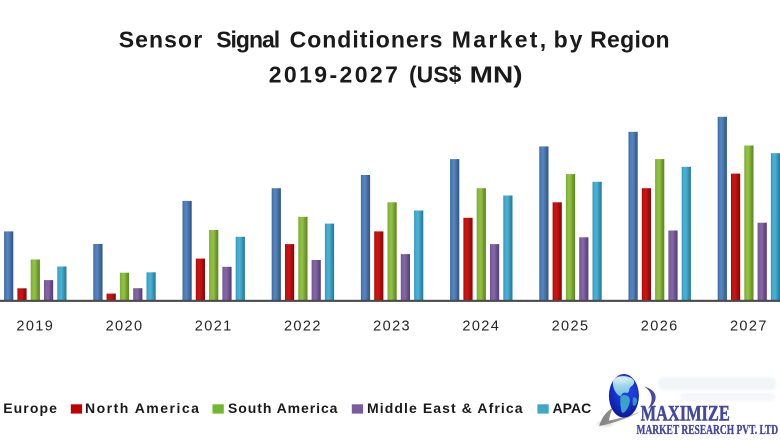 This screenshot has height=440, width=780. I want to click on svg-text: Conditioners, so click(367, 40).